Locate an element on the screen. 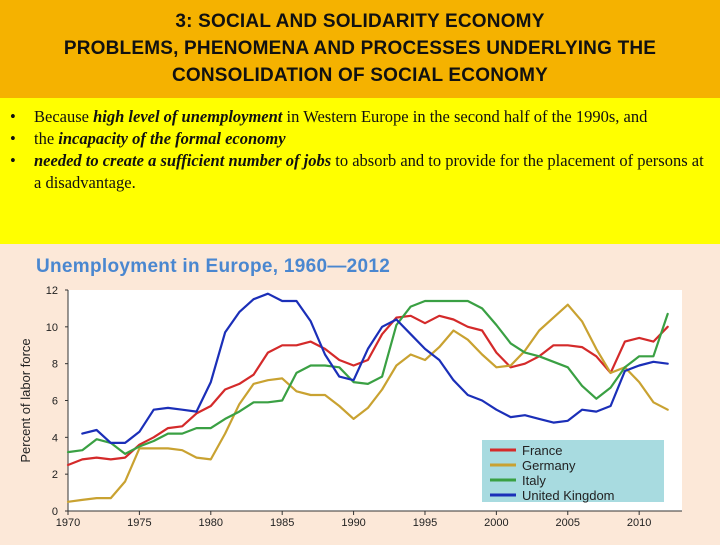 This screenshot has width=720, height=545. x-tick-label: 1970 is located at coordinates (68, 523).